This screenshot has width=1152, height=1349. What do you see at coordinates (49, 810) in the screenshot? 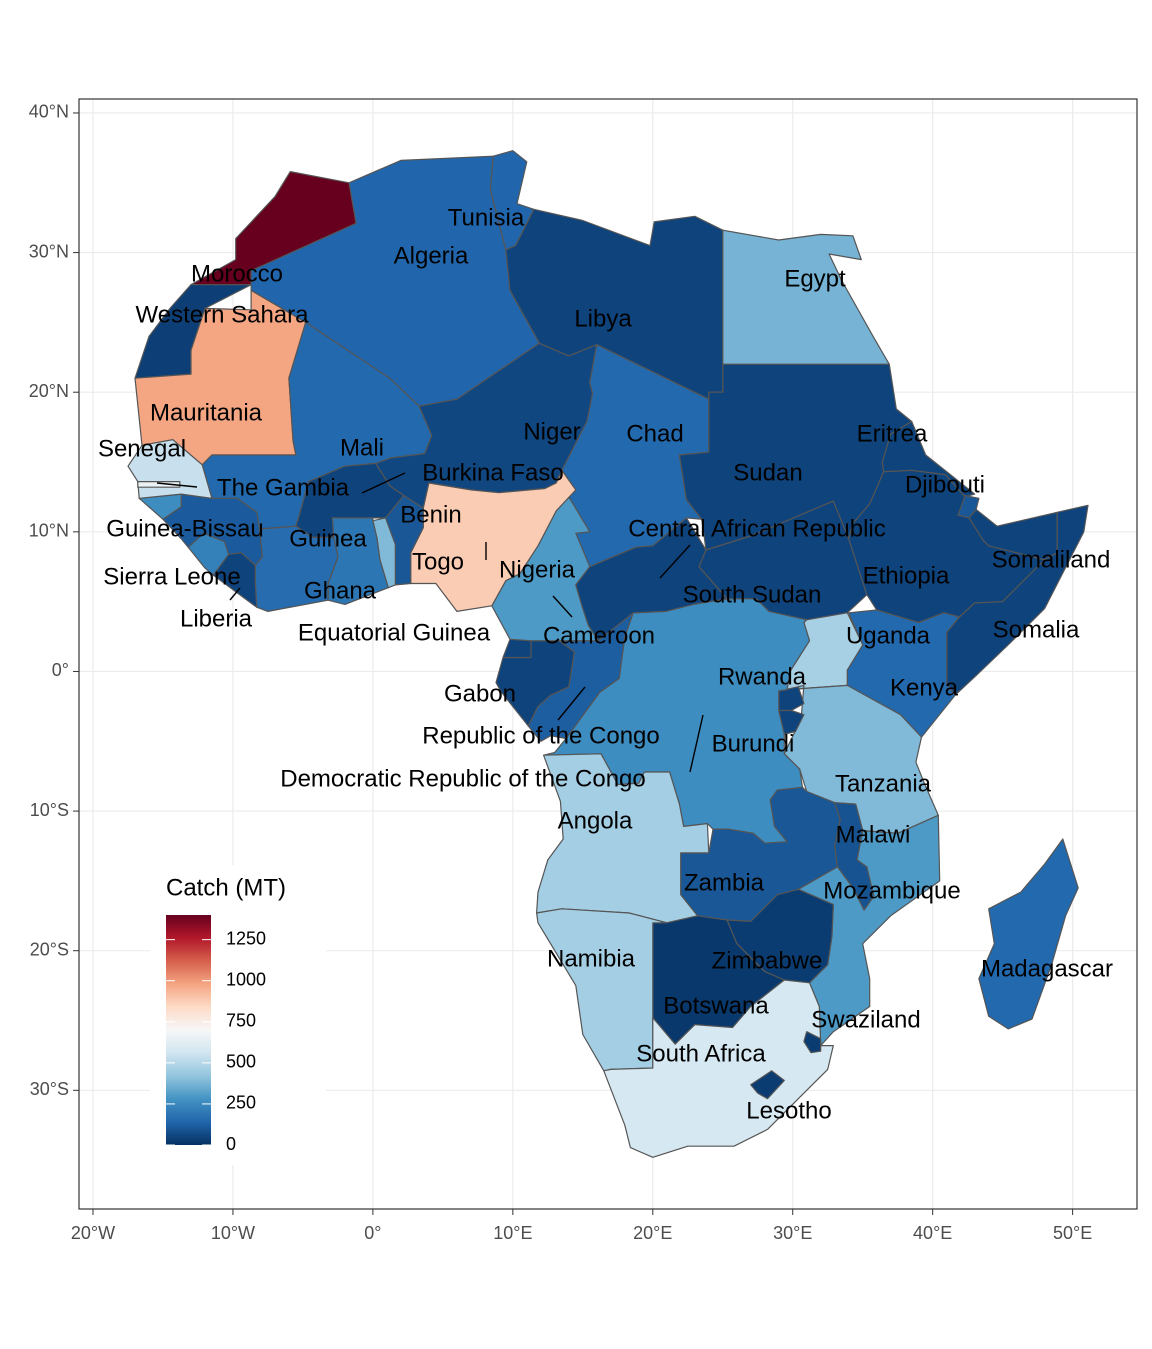
I see `y-tick-label: 10°S` at bounding box center [49, 810].